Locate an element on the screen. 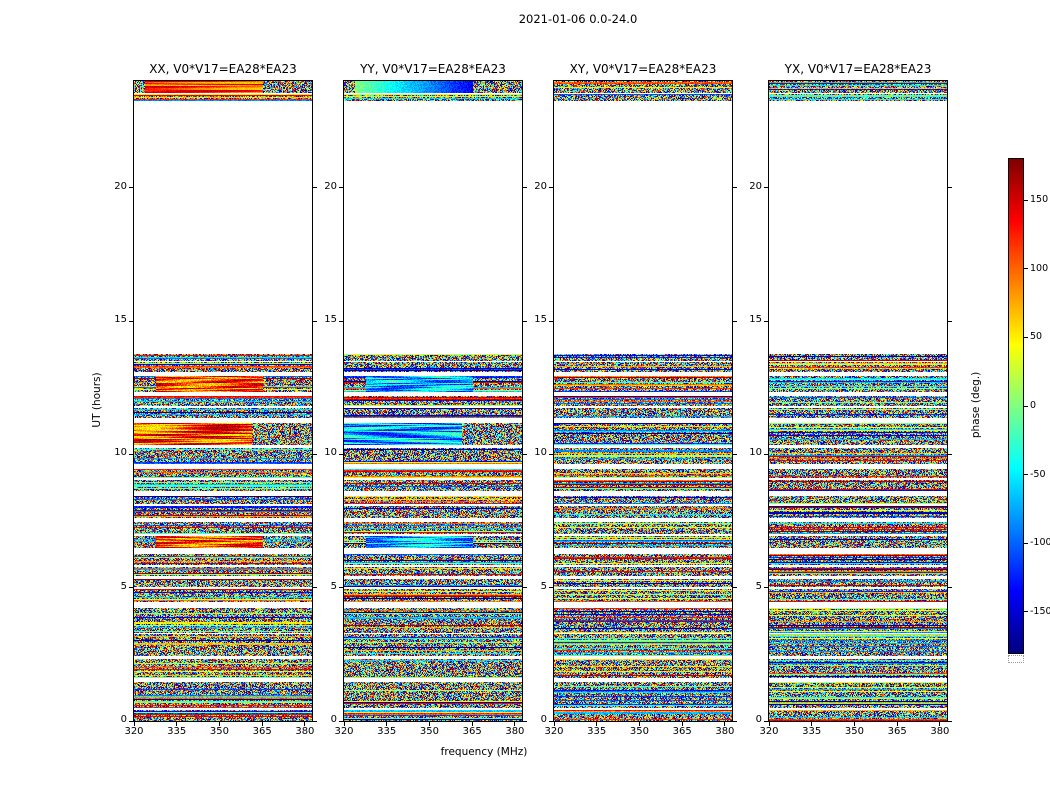  colorbar-under-extension is located at coordinates (1016, 659).